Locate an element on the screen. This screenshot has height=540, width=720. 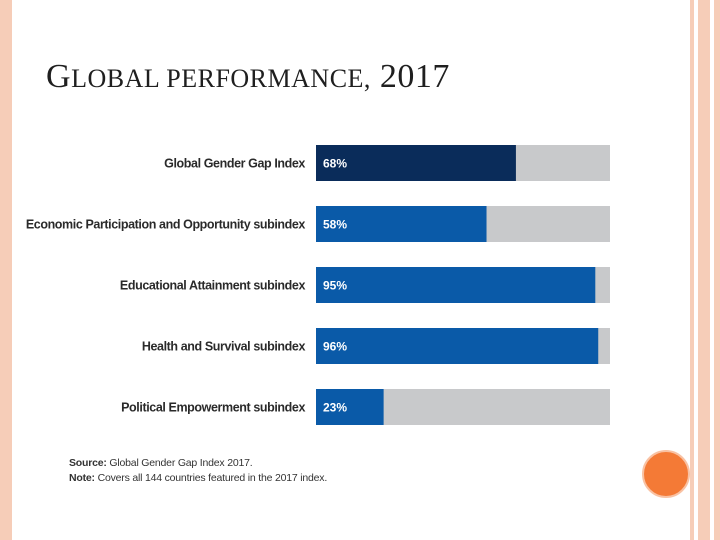
title-initial: G is located at coordinates (59, 76).